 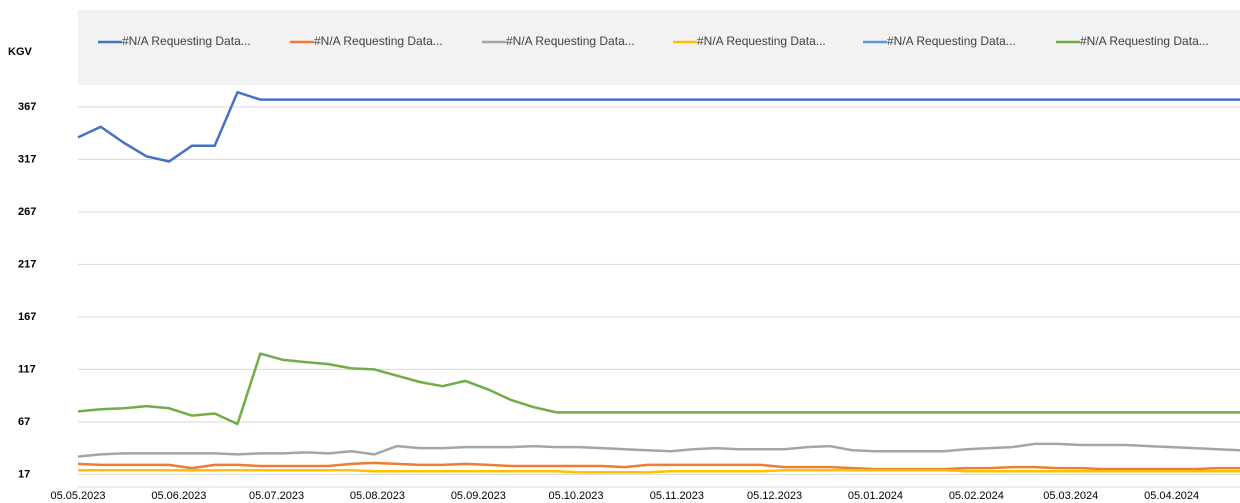 I want to click on y-tick-label: 267, so click(x=27, y=212).